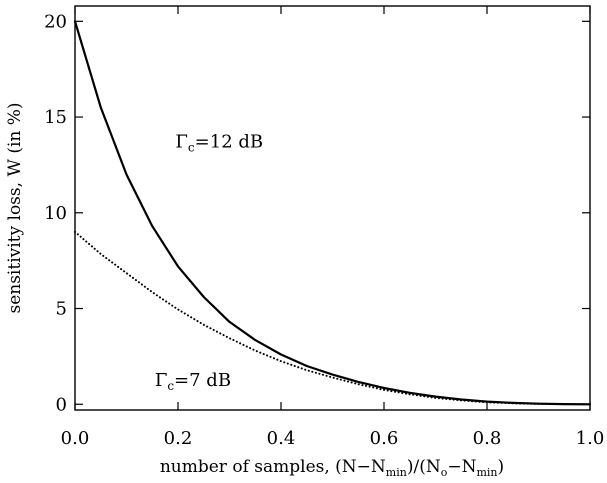 The width and height of the screenshot is (607, 483). What do you see at coordinates (55, 21) in the screenshot?
I see `y-tick-label: 20` at bounding box center [55, 21].